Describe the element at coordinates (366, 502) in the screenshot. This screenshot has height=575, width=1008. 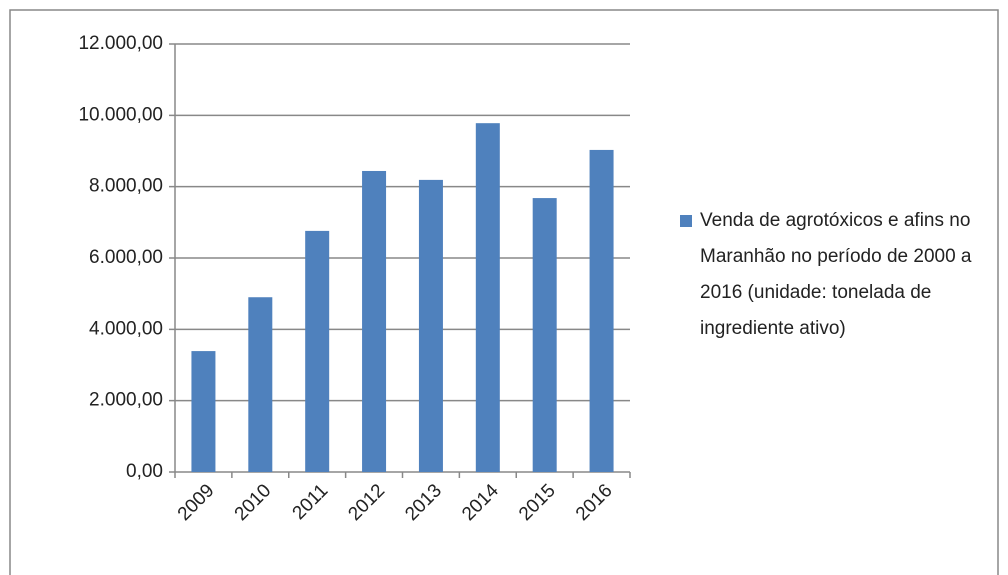
I see `x-tick-label: 2012` at that location.